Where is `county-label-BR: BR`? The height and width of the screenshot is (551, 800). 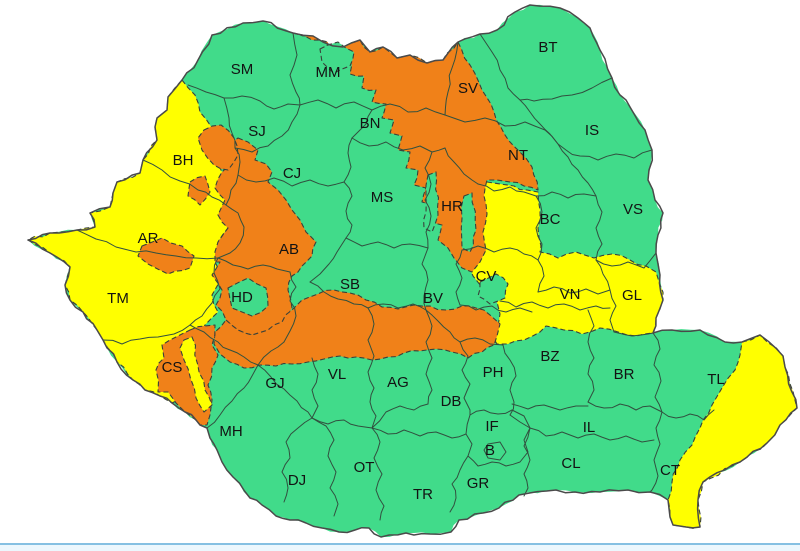 county-label-BR: BR is located at coordinates (624, 374).